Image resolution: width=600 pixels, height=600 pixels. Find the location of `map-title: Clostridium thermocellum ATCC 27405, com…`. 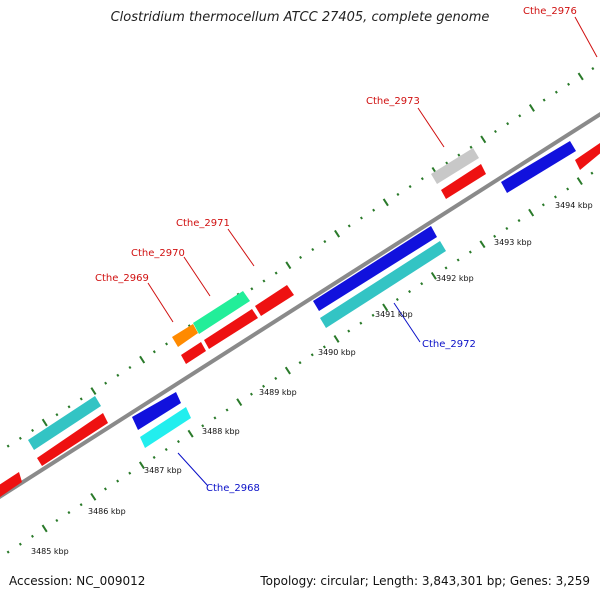

map-title: Clostridium thermocellum ATCC 27405, com… is located at coordinates (300, 17).